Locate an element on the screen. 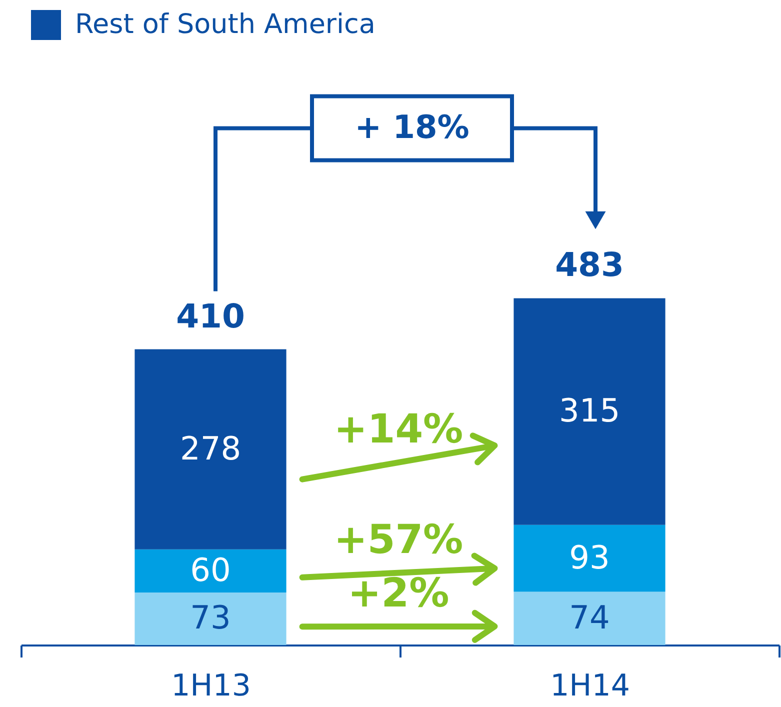 This screenshot has width=781, height=707. total-label: 410 is located at coordinates (210, 316).